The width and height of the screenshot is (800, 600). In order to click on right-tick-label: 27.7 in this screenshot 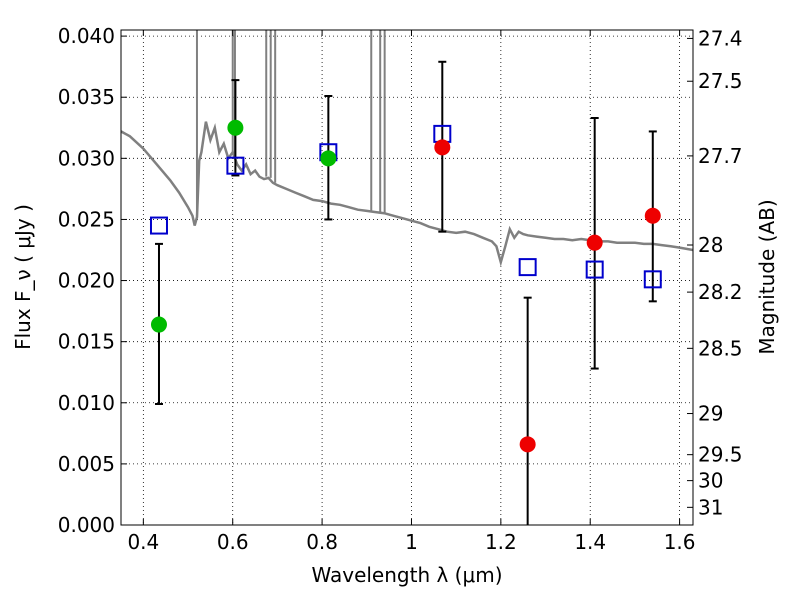, I will do `click(720, 156)`.